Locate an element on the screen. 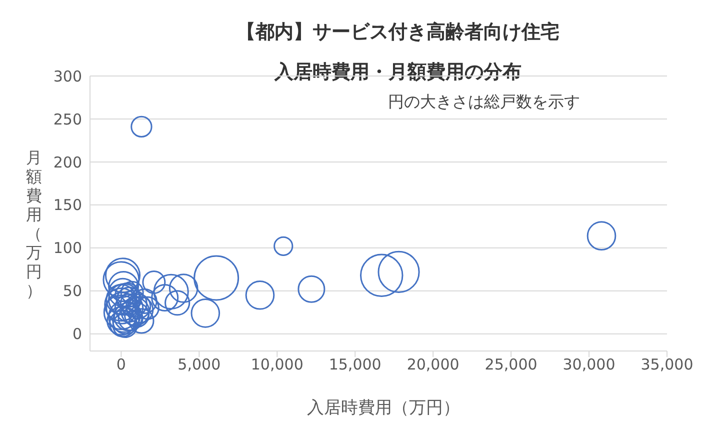 This screenshot has width=714, height=429. y-tick-label: 300 is located at coordinates (67, 76).